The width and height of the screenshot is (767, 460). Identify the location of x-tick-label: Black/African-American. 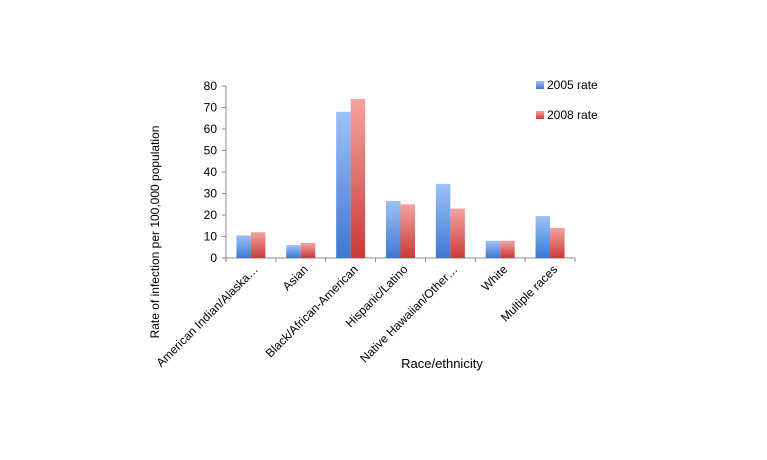
(312, 311).